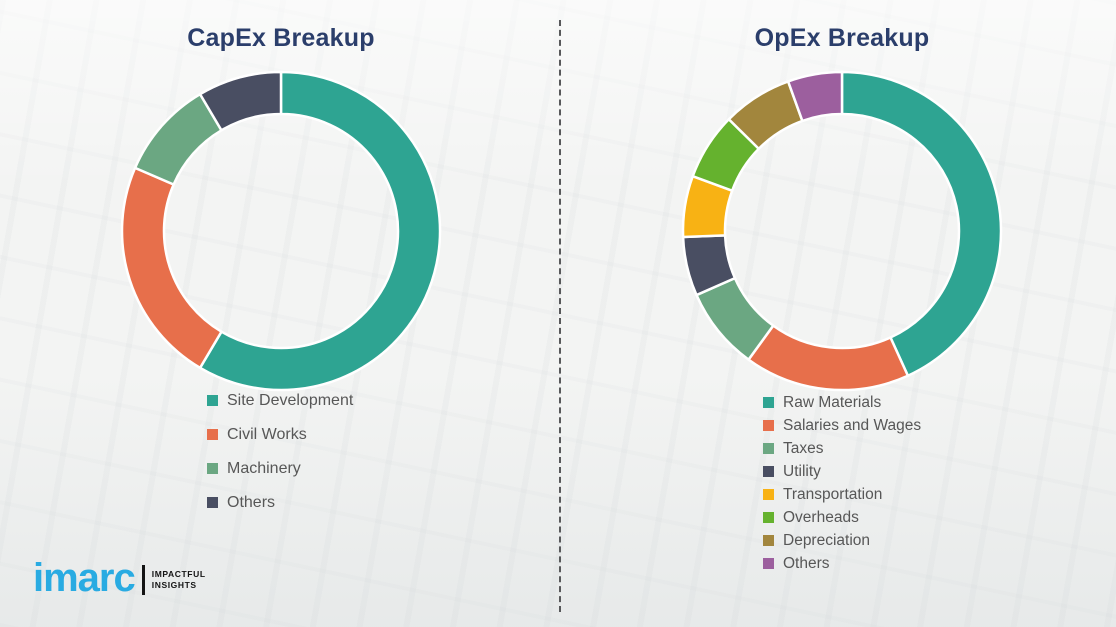 The height and width of the screenshot is (627, 1116). What do you see at coordinates (852, 425) in the screenshot?
I see `legend-label: Salaries and Wages` at bounding box center [852, 425].